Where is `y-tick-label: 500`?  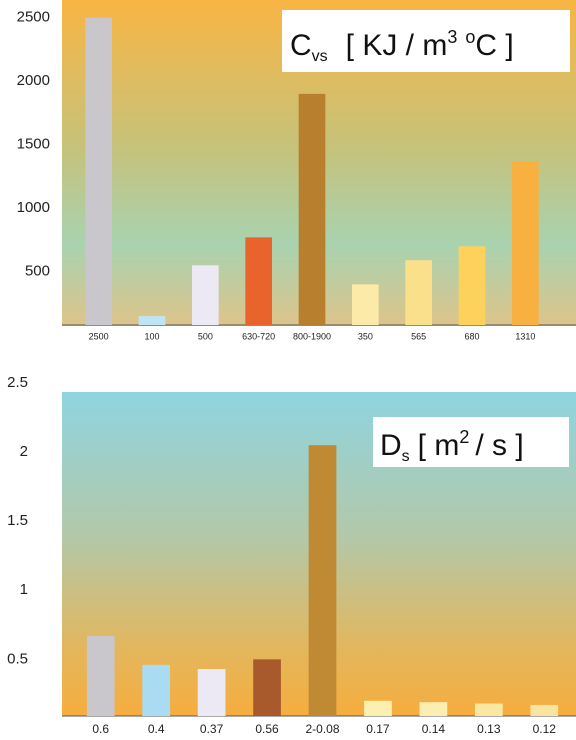
y-tick-label: 500 is located at coordinates (37, 271).